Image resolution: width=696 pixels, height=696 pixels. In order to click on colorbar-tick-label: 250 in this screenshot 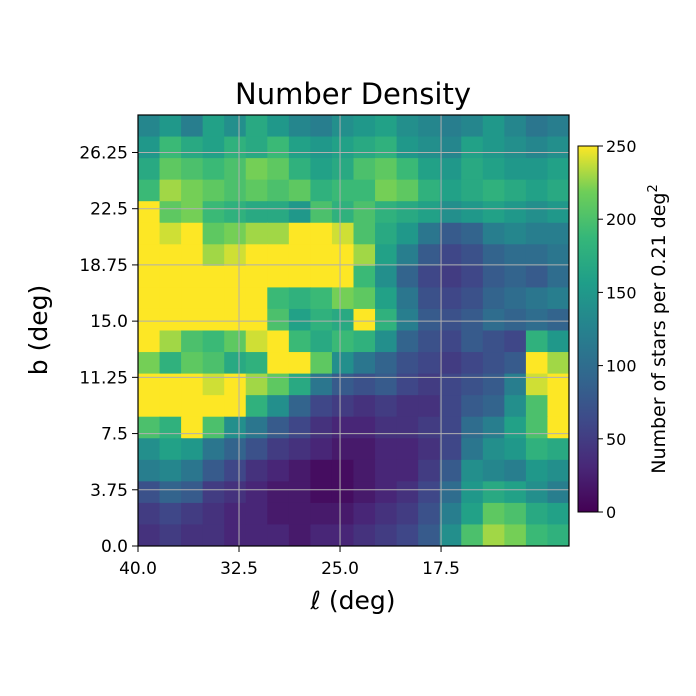, I will do `click(621, 146)`.